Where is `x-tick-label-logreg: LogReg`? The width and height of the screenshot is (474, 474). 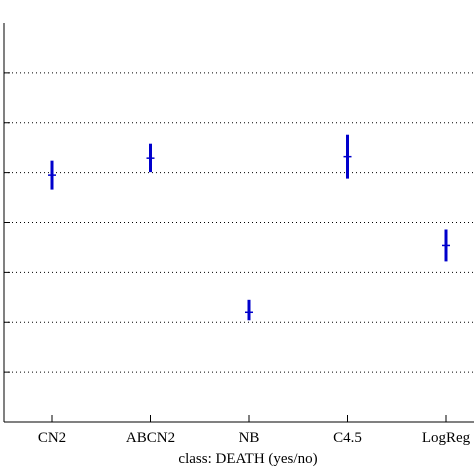
x-tick-label-logreg: LogReg is located at coordinates (446, 438).